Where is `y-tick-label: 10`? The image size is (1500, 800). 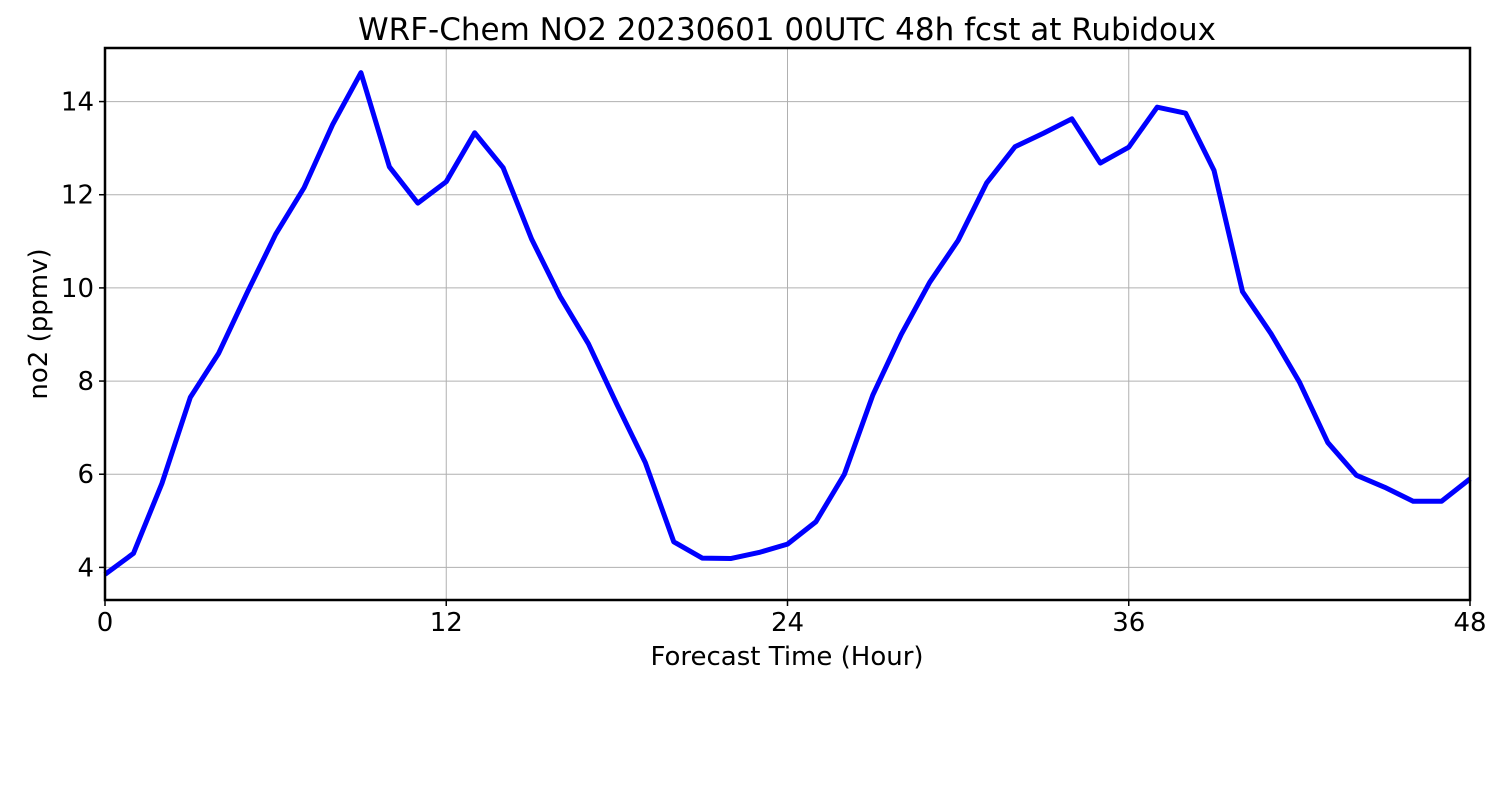 y-tick-label: 10 is located at coordinates (77, 289).